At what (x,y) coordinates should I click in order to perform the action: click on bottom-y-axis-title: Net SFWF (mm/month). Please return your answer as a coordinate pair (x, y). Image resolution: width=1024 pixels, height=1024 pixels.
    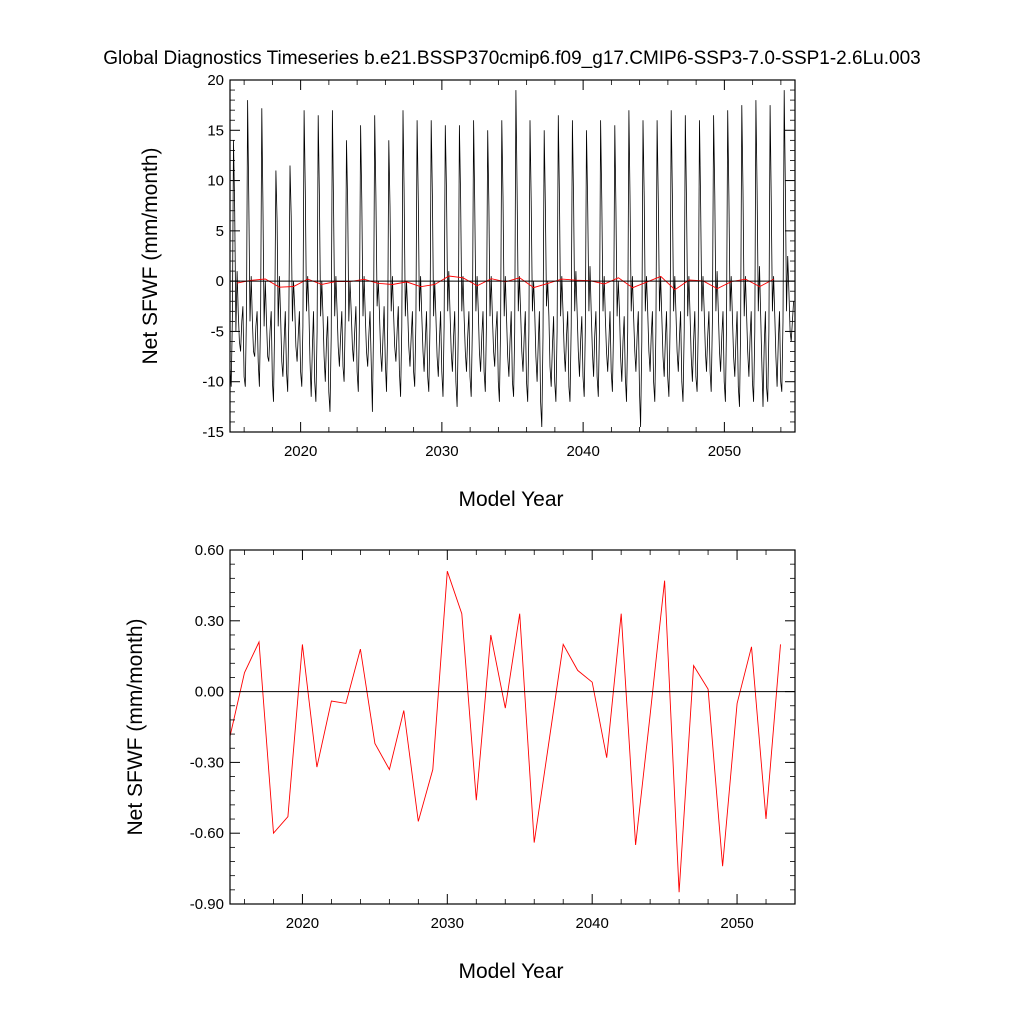
    Looking at the image, I should click on (135, 726).